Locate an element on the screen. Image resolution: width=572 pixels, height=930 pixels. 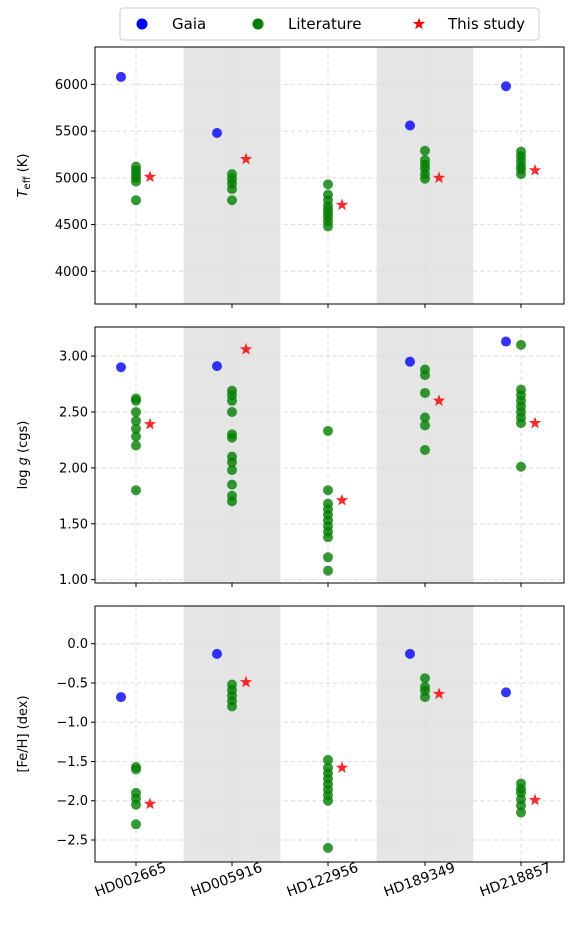
y-axis-label: Teff (K) is located at coordinates (24, 176).